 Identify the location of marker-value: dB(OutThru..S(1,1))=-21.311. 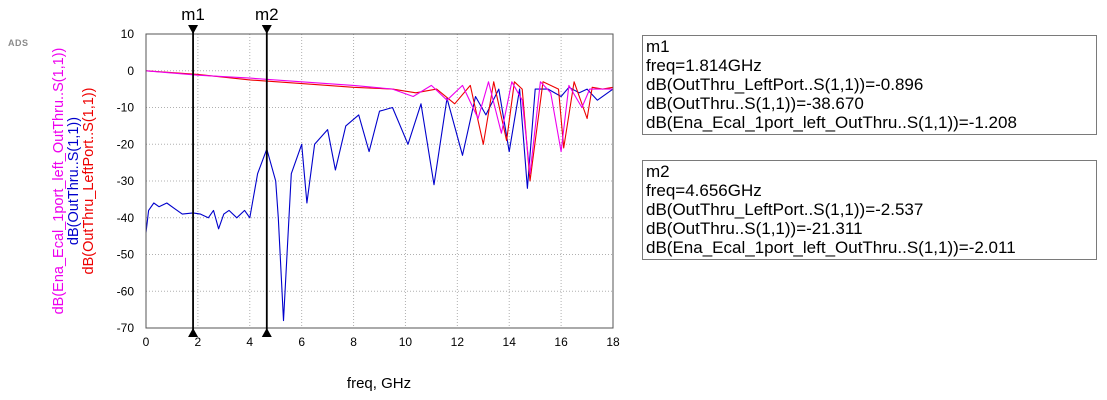
(754, 228).